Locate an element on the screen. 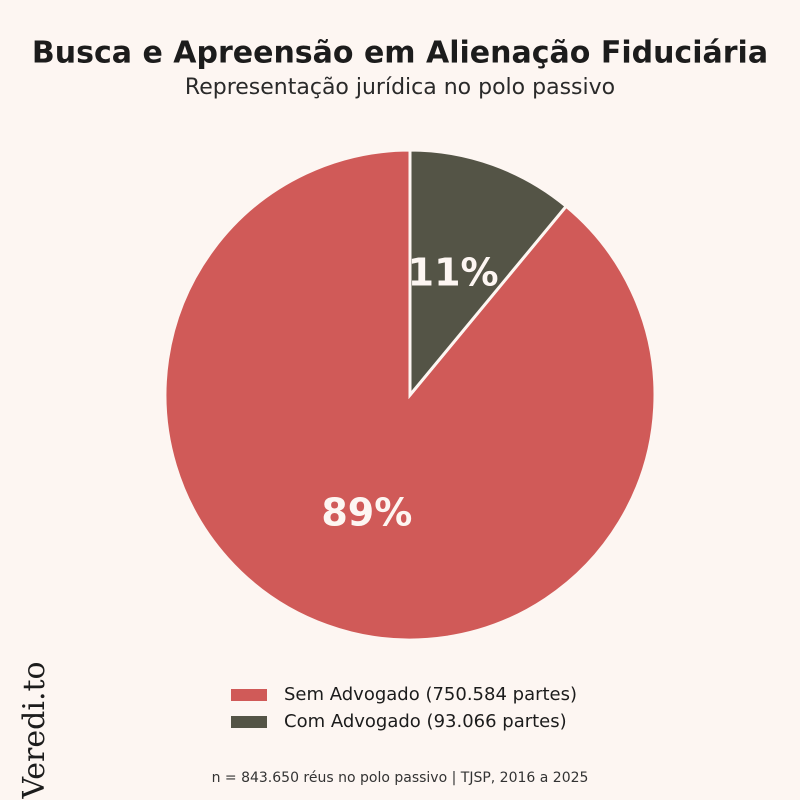  slice-label: 89% is located at coordinates (366, 512).